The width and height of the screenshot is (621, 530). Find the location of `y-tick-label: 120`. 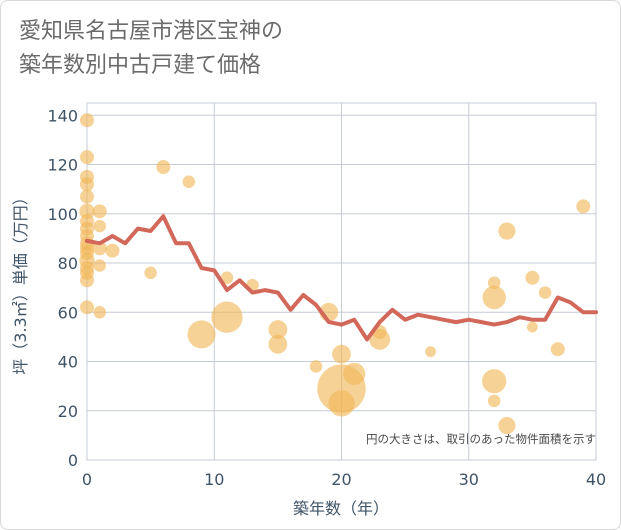

y-tick-label: 120 is located at coordinates (62, 165).